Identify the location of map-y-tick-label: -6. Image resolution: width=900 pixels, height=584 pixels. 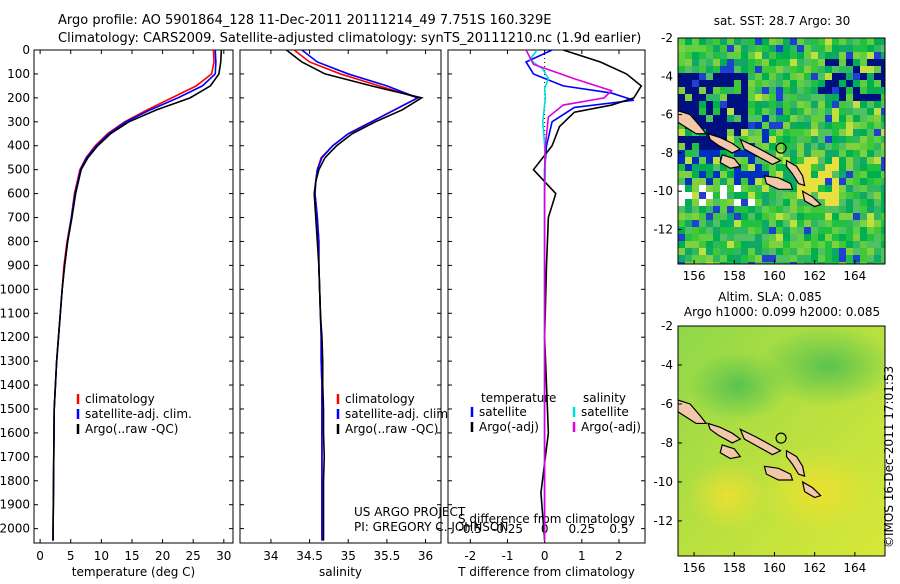
(667, 404).